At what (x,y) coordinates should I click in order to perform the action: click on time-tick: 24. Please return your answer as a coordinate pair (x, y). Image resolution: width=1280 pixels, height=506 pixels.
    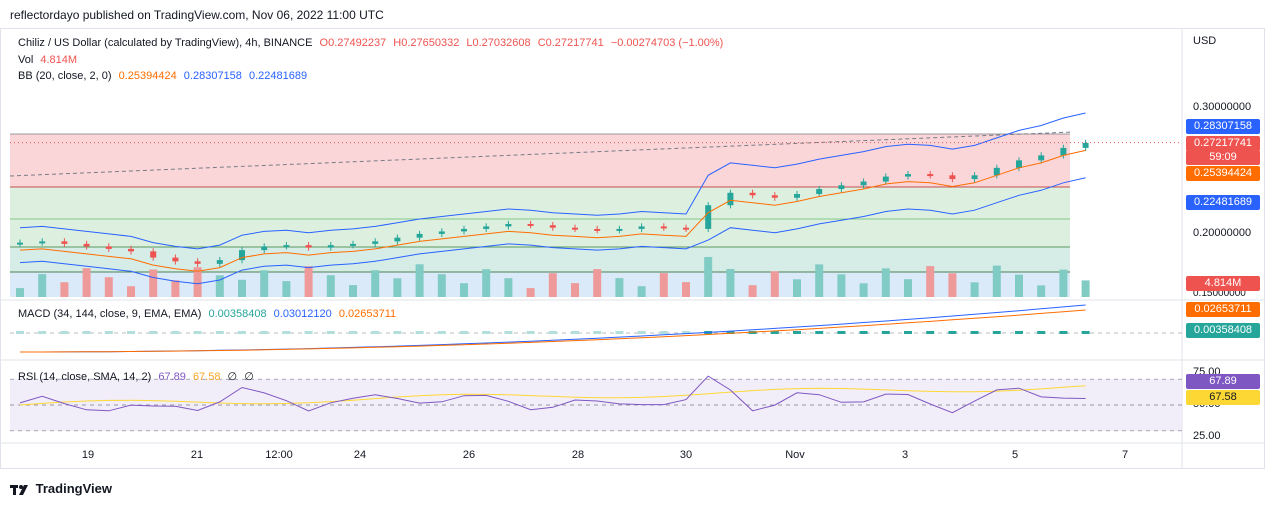
    Looking at the image, I should click on (360, 455).